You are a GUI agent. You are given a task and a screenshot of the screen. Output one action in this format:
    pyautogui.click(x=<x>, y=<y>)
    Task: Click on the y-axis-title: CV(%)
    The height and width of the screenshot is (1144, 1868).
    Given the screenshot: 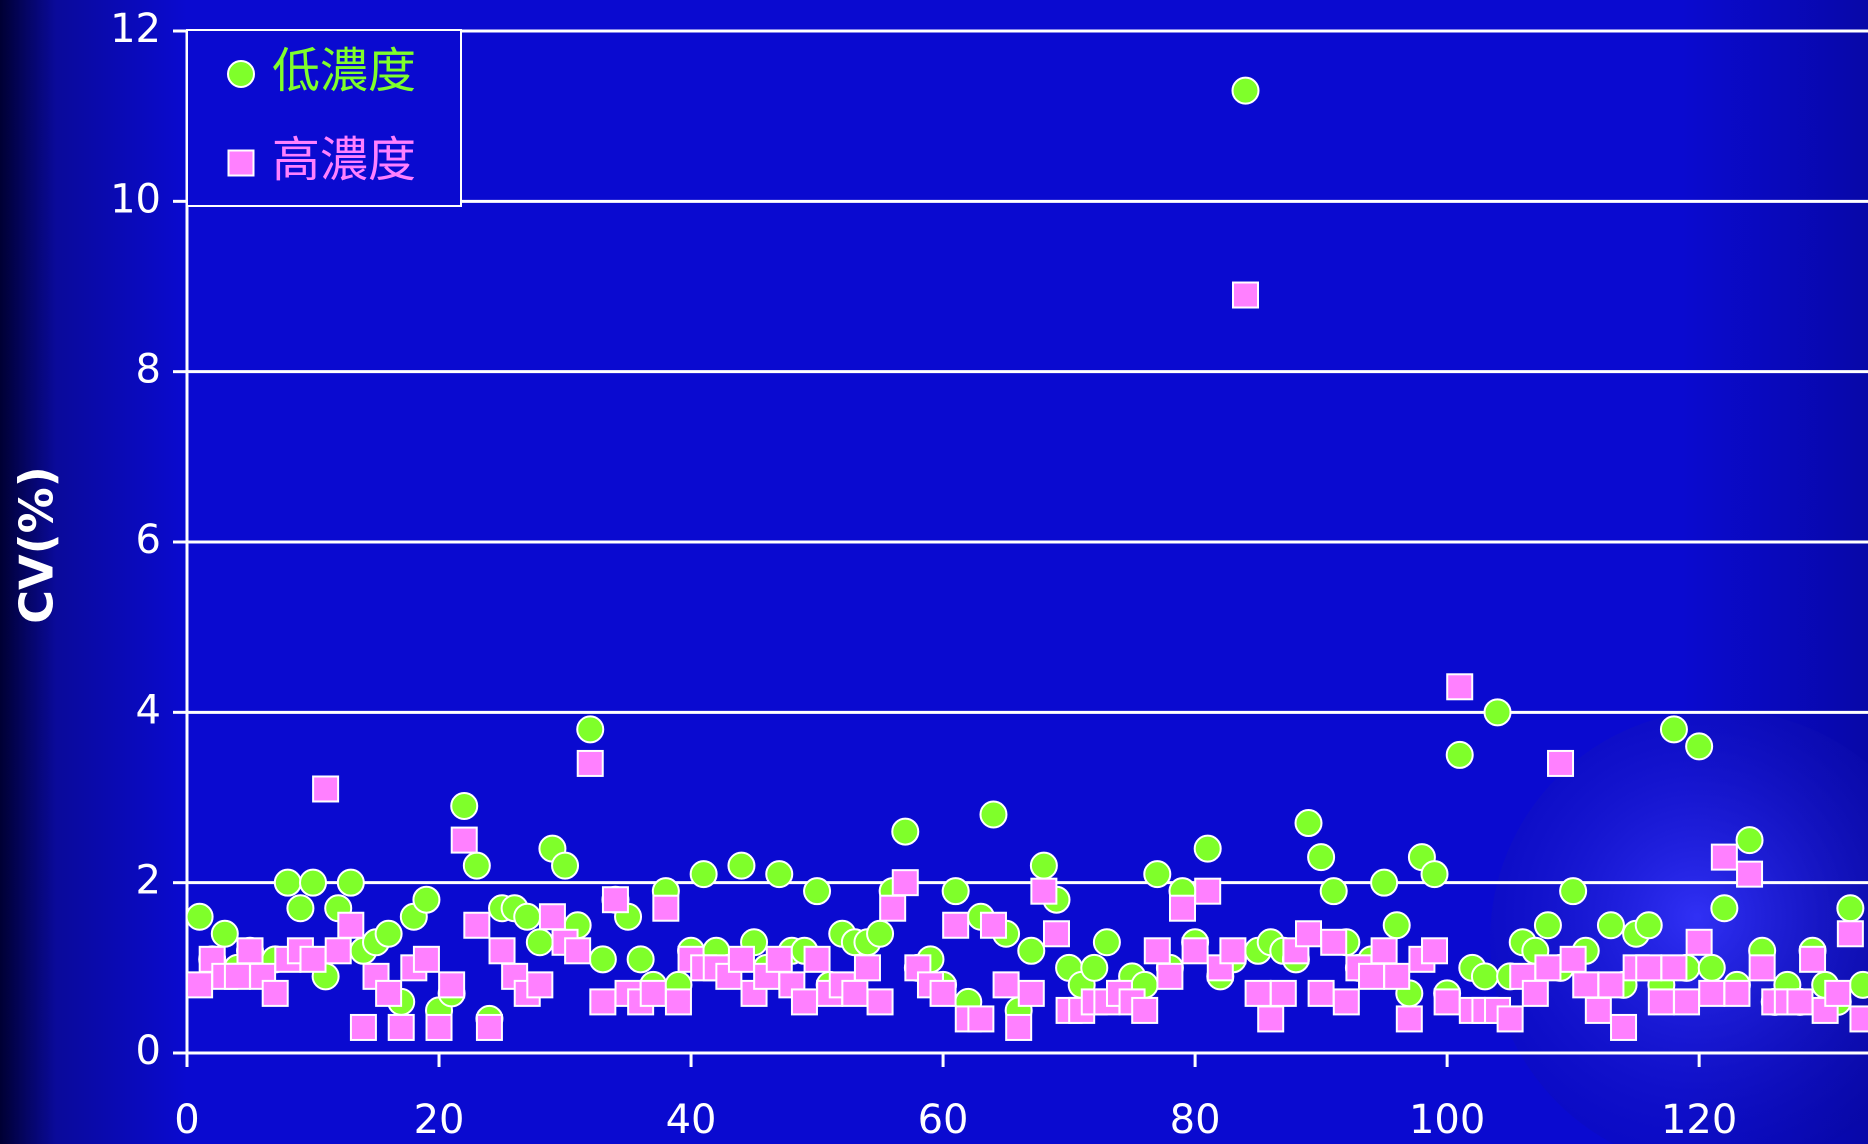 What is the action you would take?
    pyautogui.click(x=37, y=545)
    